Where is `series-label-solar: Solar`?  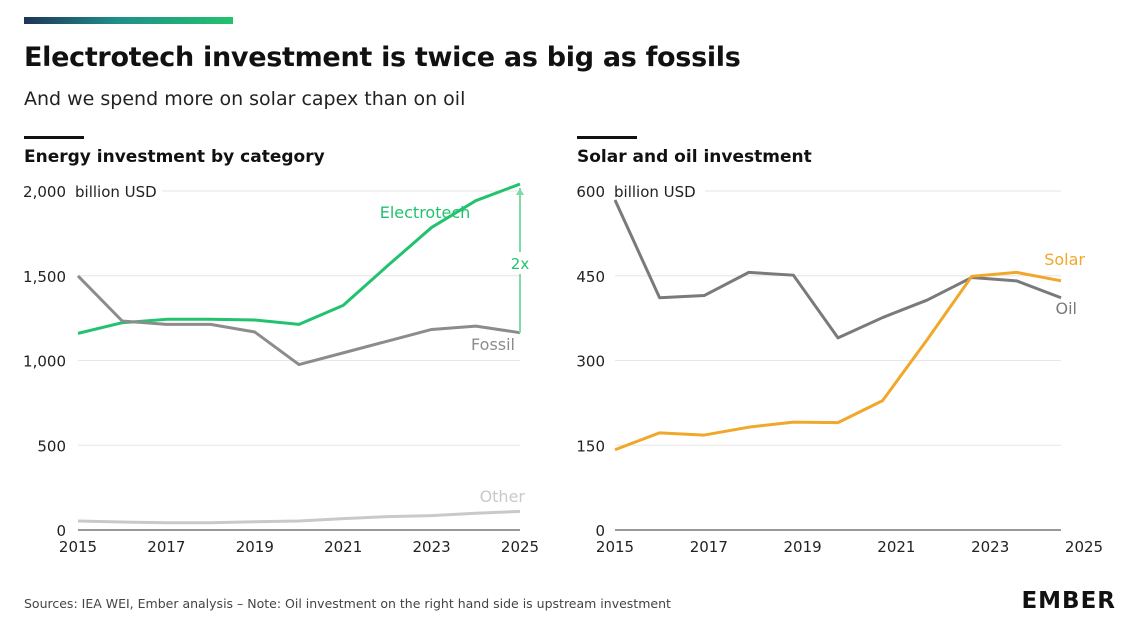
series-label-solar: Solar is located at coordinates (1064, 259).